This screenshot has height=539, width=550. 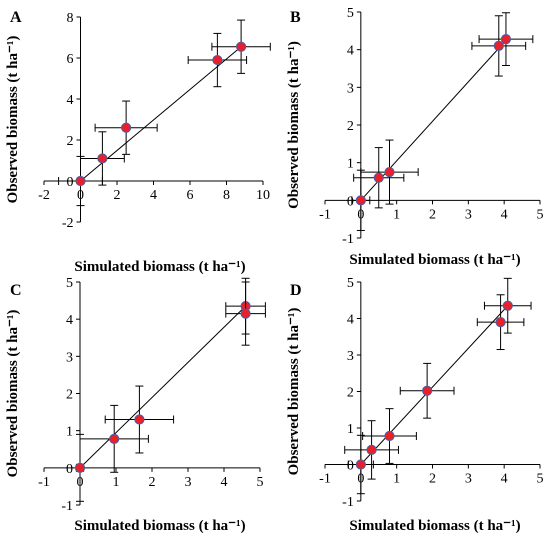 I want to click on panel-letter: D, so click(x=296, y=290).